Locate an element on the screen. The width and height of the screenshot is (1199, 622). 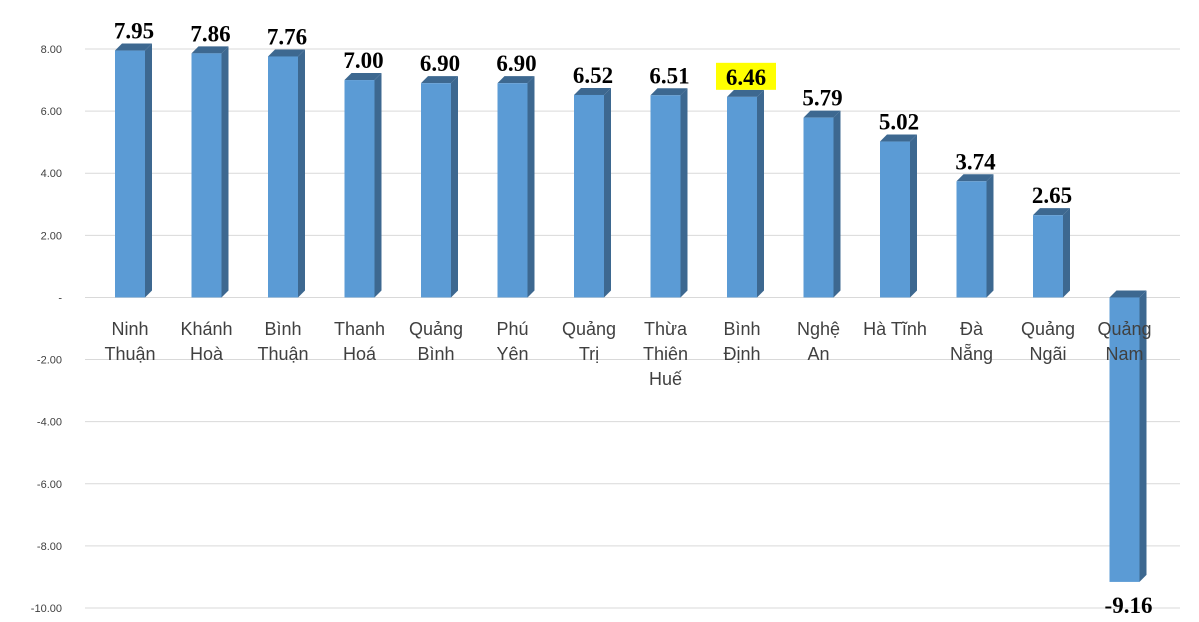
category-label: Thanh Hoá is located at coordinates (359, 341).